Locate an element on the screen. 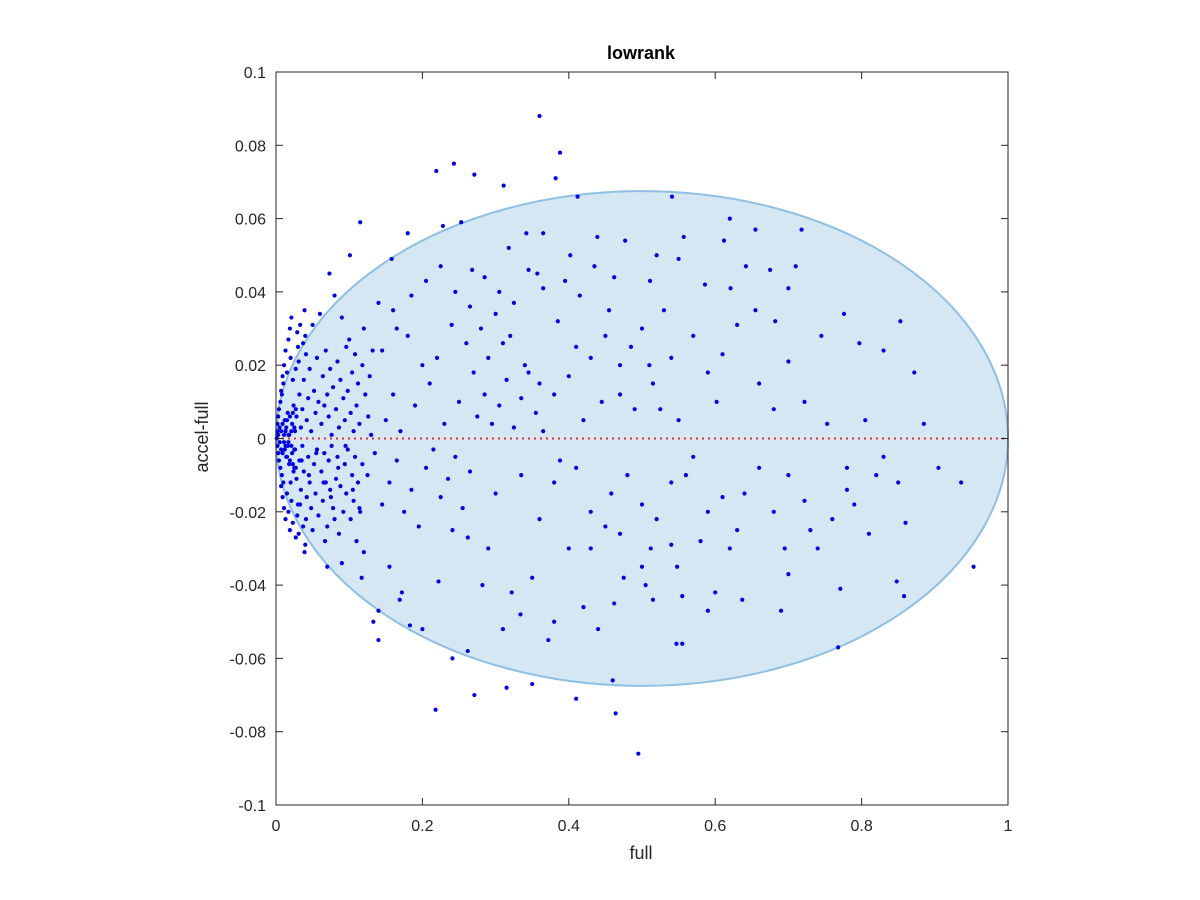 Image resolution: width=1200 pixels, height=900 pixels. x-tick-label: 0.2 is located at coordinates (422, 826).